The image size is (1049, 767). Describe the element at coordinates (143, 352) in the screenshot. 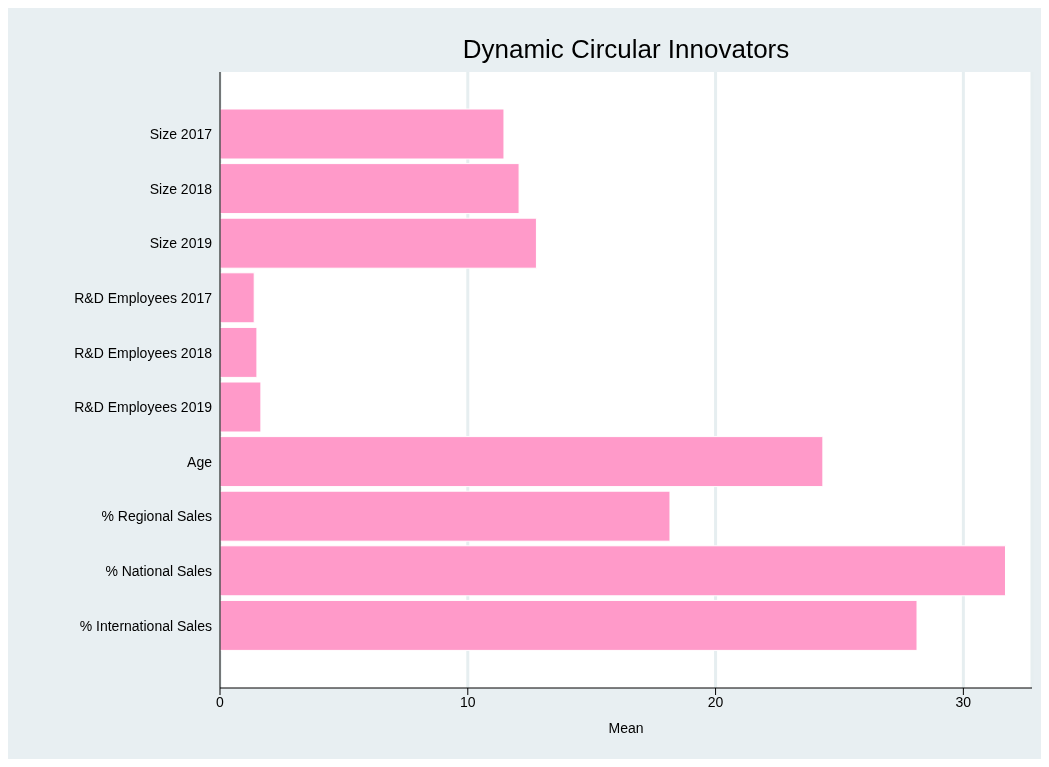

I see `y-tick-label: R&D Employees 2018` at that location.